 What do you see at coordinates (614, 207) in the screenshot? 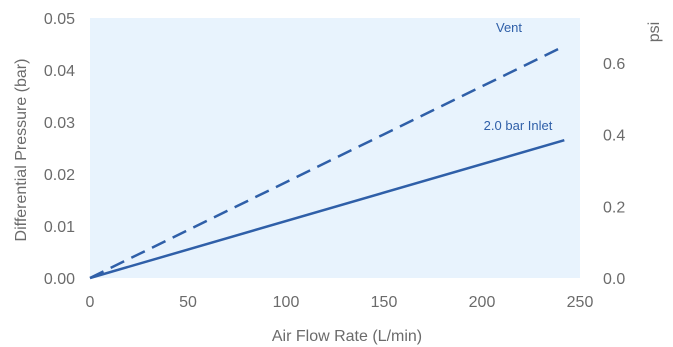
I see `y2-tick-label: 0.2` at bounding box center [614, 207].